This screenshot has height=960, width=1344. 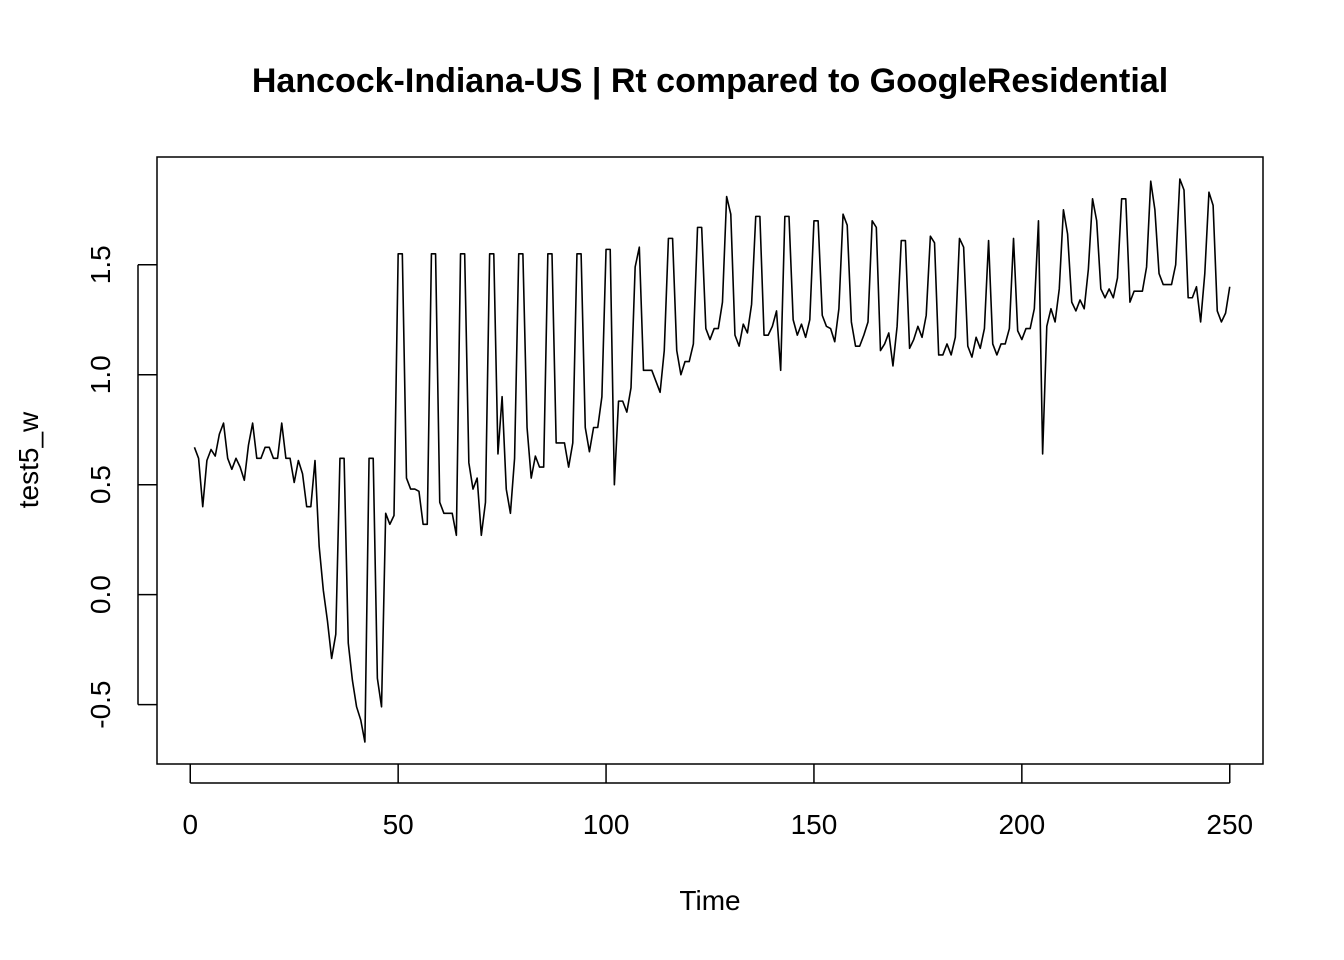 I want to click on y-tick-label: 1.0, so click(x=100, y=374).